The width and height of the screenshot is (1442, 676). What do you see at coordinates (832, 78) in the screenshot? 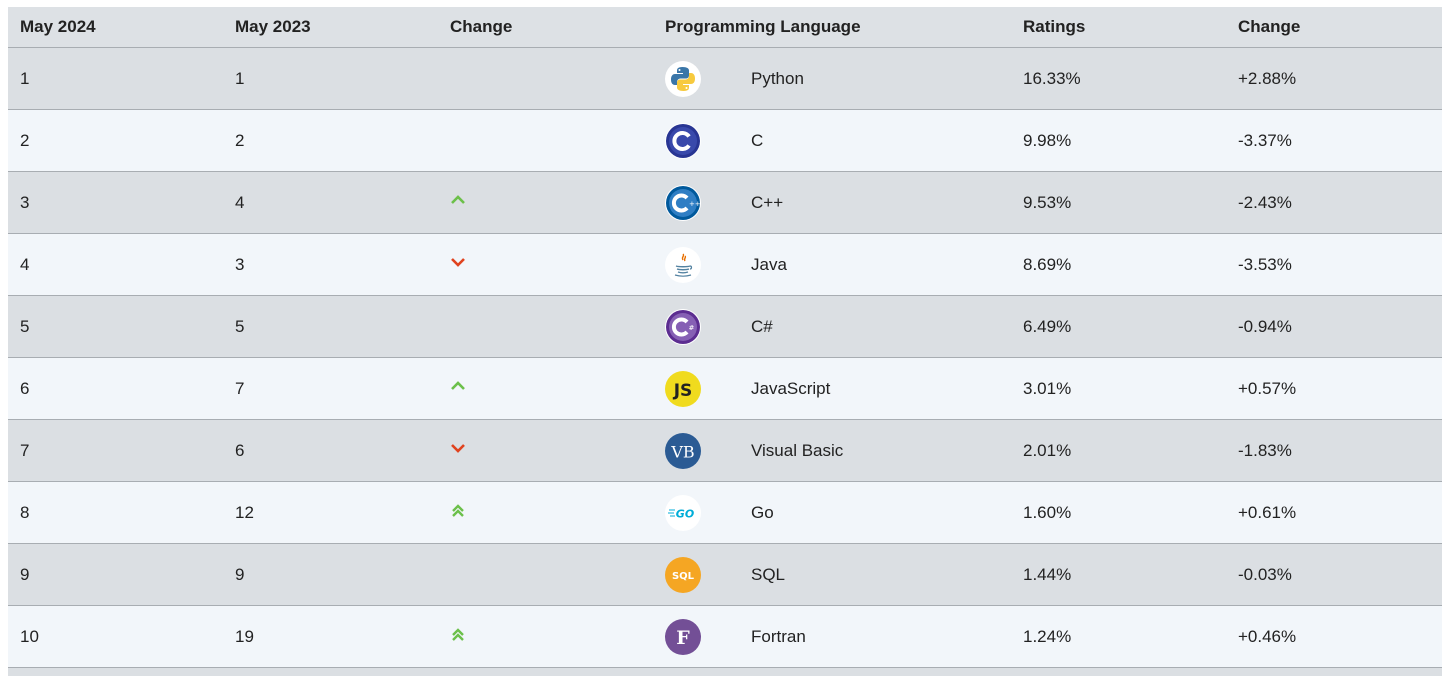
I see `language-cell: Python` at bounding box center [832, 78].